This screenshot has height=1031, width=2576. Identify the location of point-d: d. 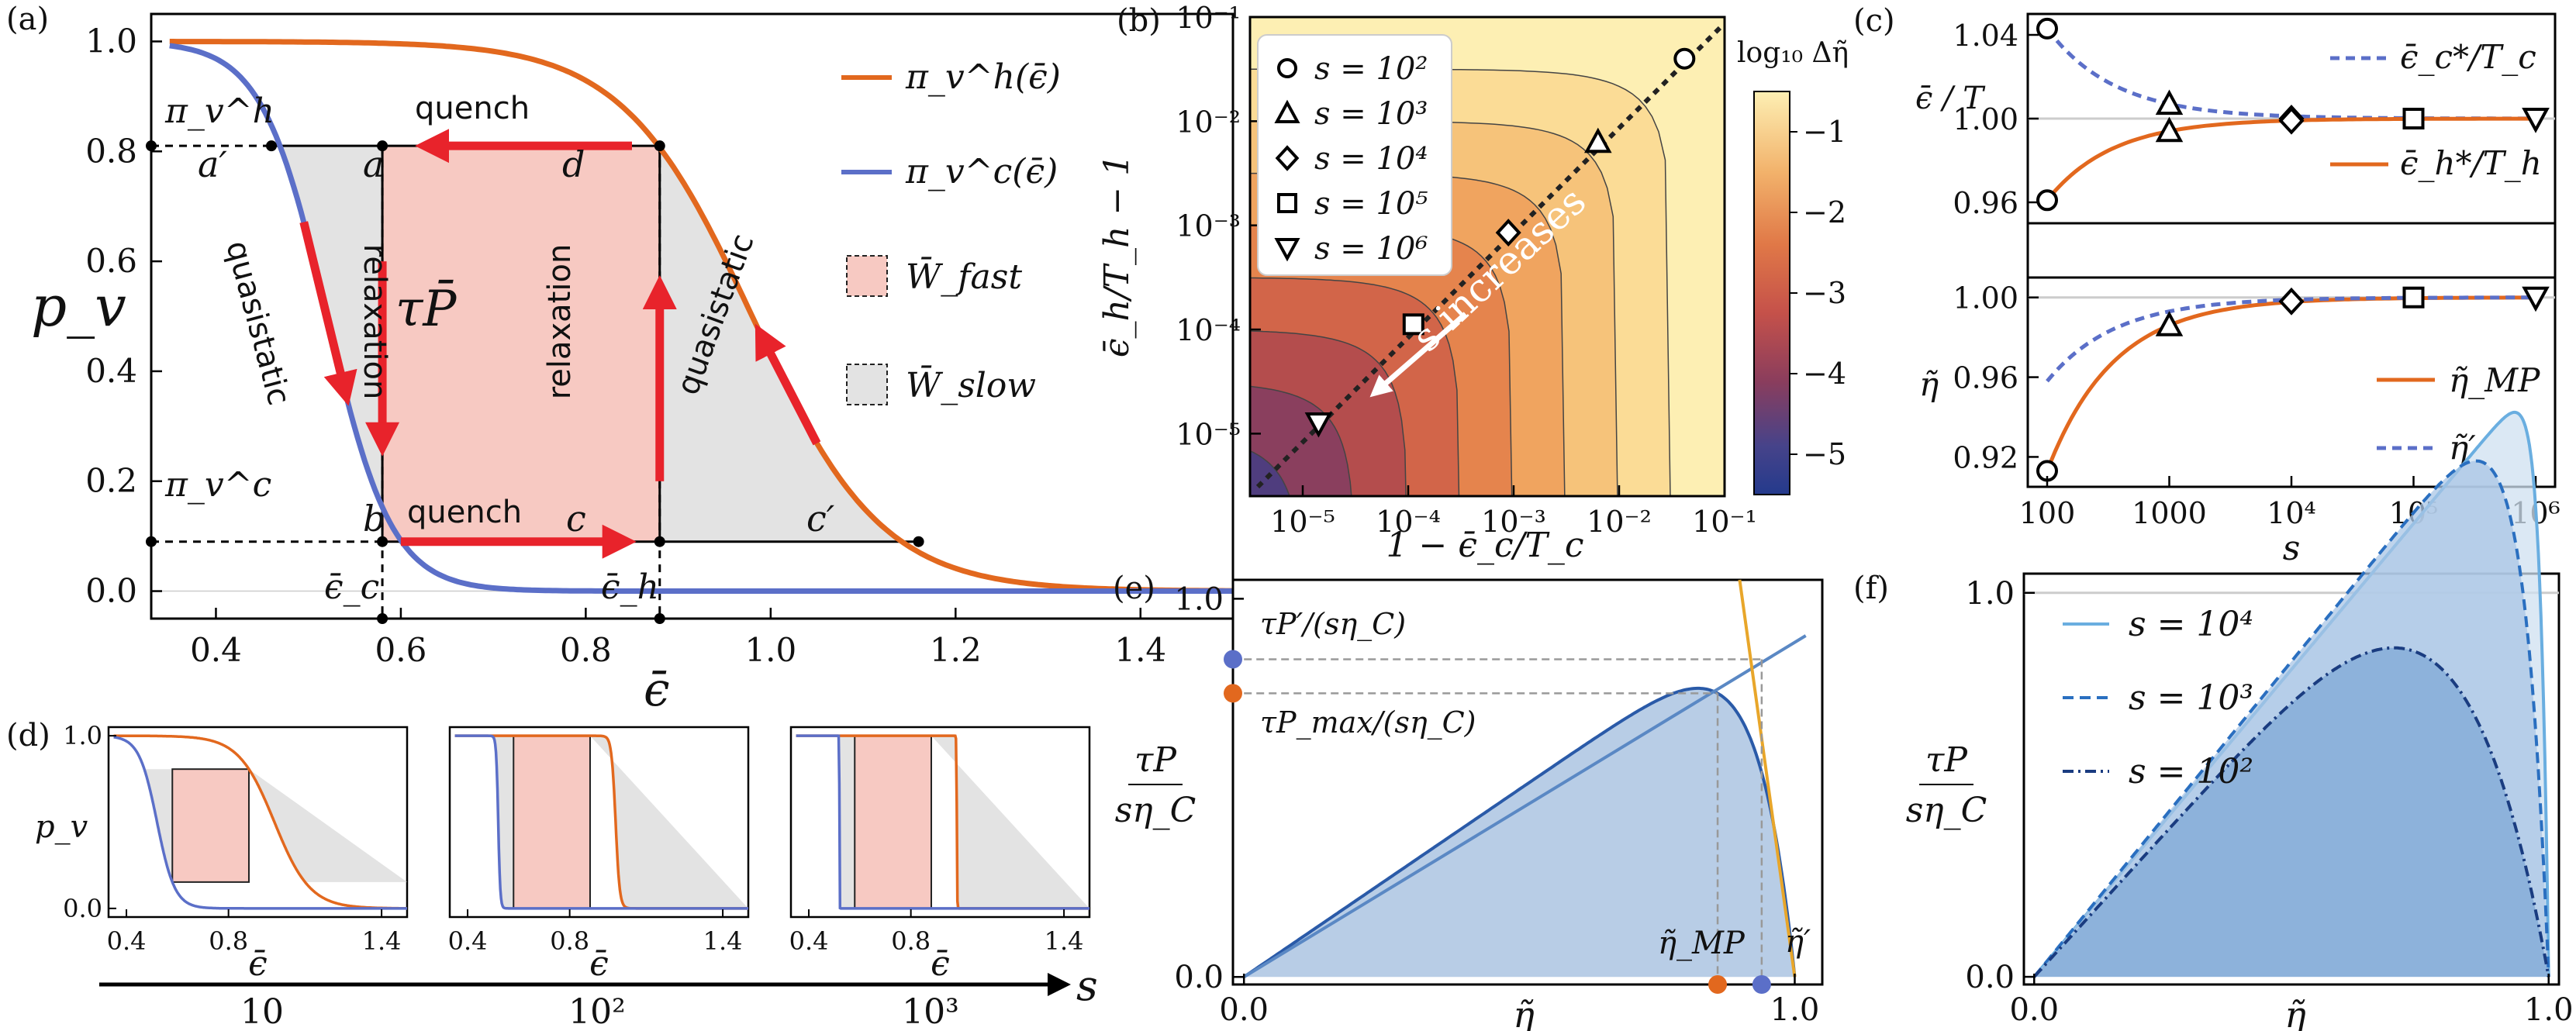
(574, 164).